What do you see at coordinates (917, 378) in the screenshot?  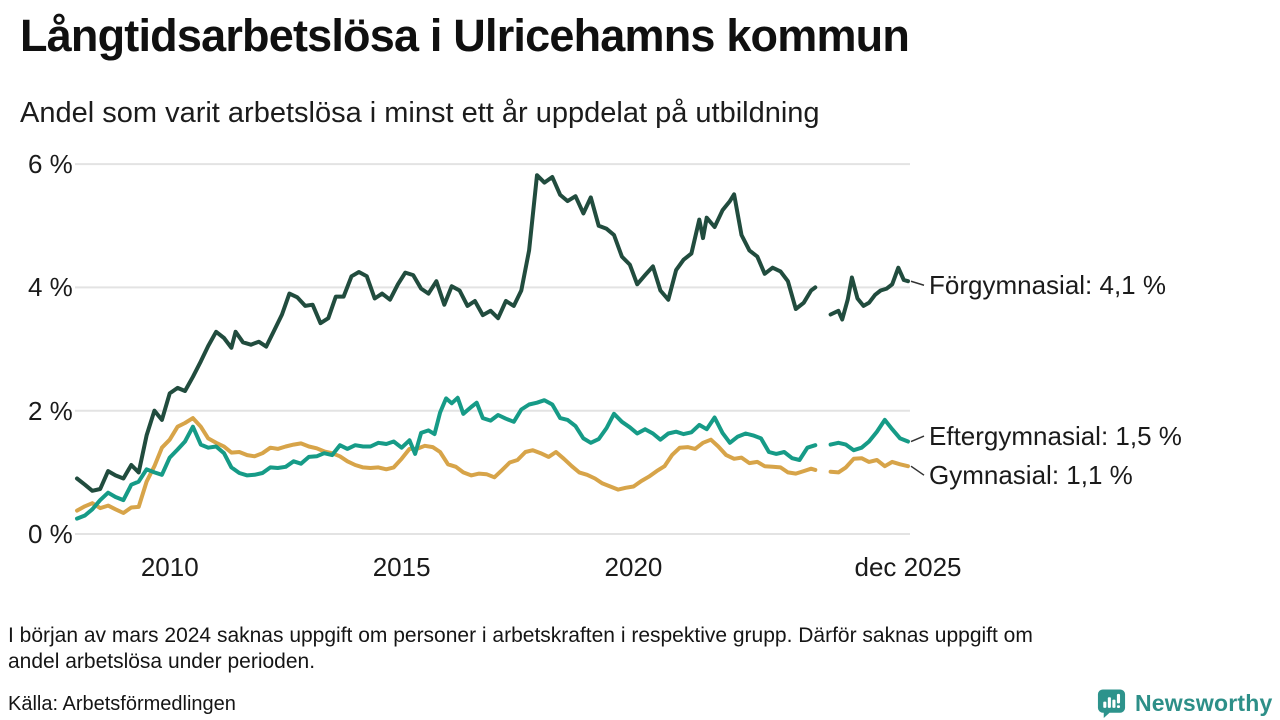 I see `label-connector-lines` at bounding box center [917, 378].